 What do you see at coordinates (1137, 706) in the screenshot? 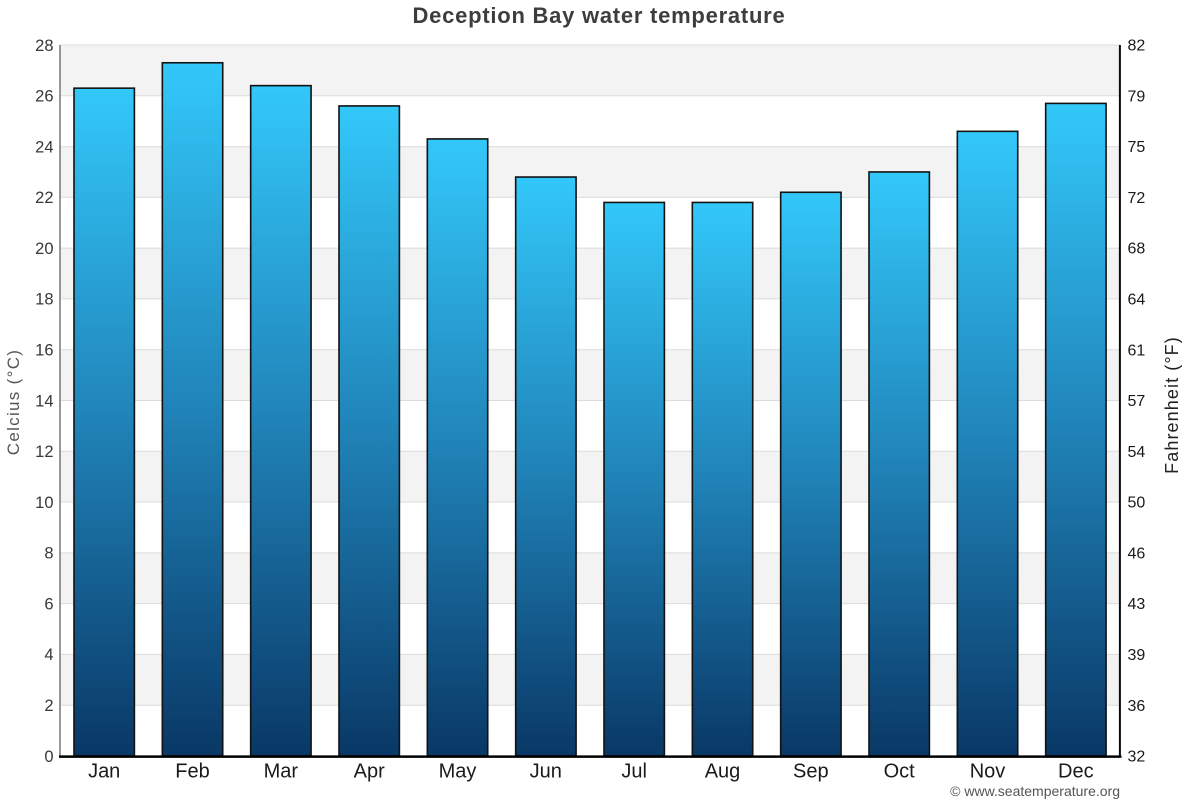
I see `svg-text: 36` at bounding box center [1137, 706].